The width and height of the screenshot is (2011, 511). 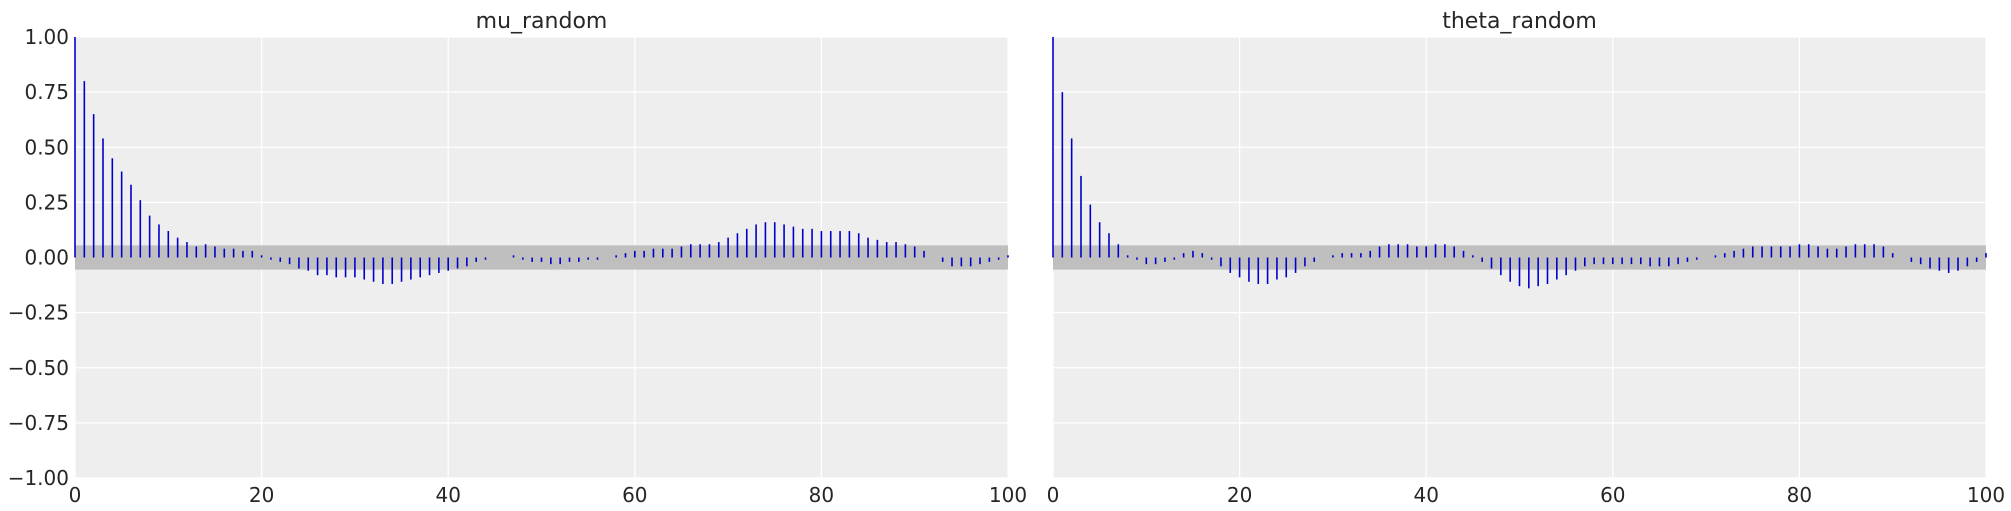 I want to click on y-tick-label: −0.25, so click(x=38, y=313).